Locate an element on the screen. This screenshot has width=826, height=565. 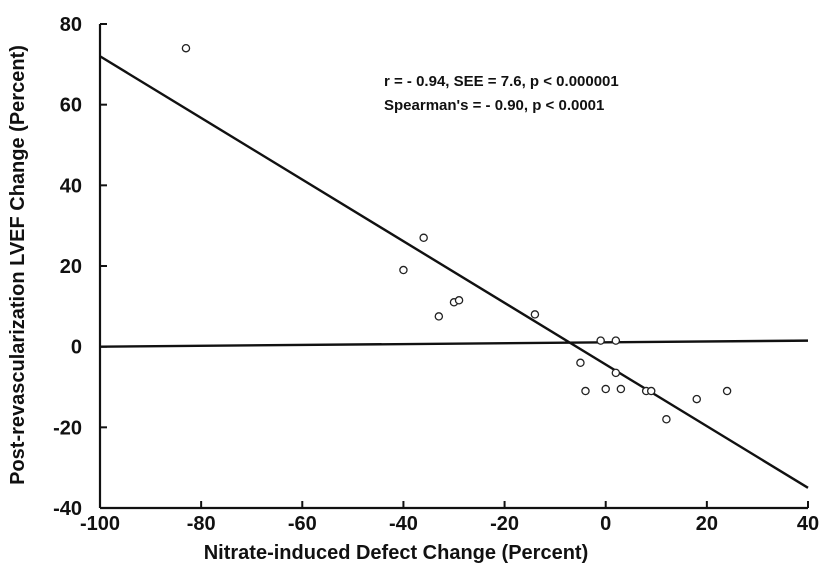
y-tick-label: 0 is located at coordinates (76, 348).